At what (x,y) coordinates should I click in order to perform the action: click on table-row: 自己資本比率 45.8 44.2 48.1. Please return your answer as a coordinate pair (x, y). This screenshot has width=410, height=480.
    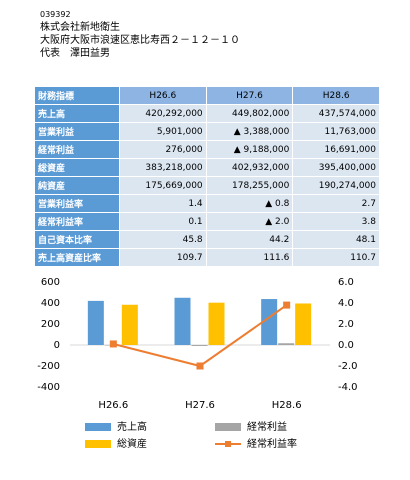
    Looking at the image, I should click on (207, 239).